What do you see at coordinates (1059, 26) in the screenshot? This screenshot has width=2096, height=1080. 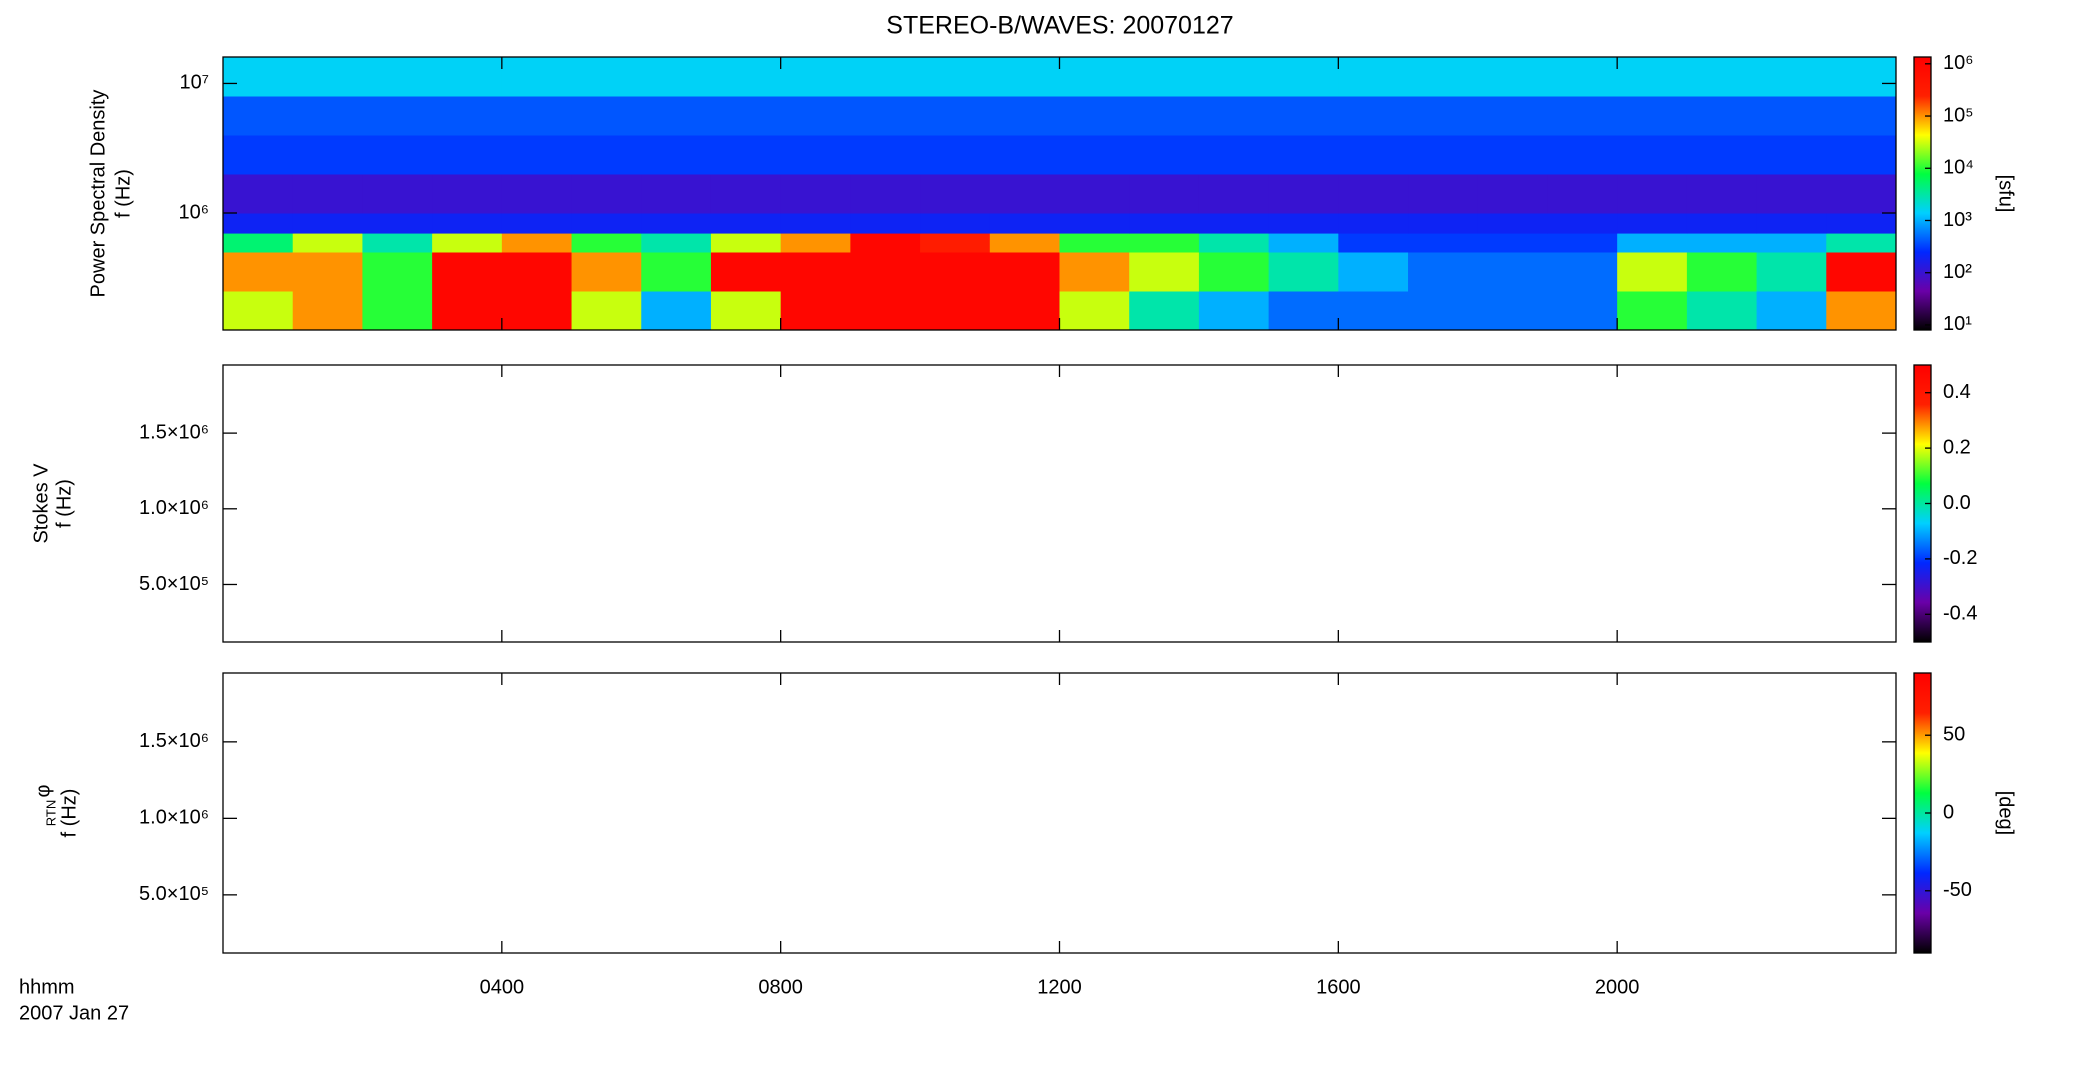 I see `chart-title: STEREO-B/WAVES: 20070127` at bounding box center [1059, 26].